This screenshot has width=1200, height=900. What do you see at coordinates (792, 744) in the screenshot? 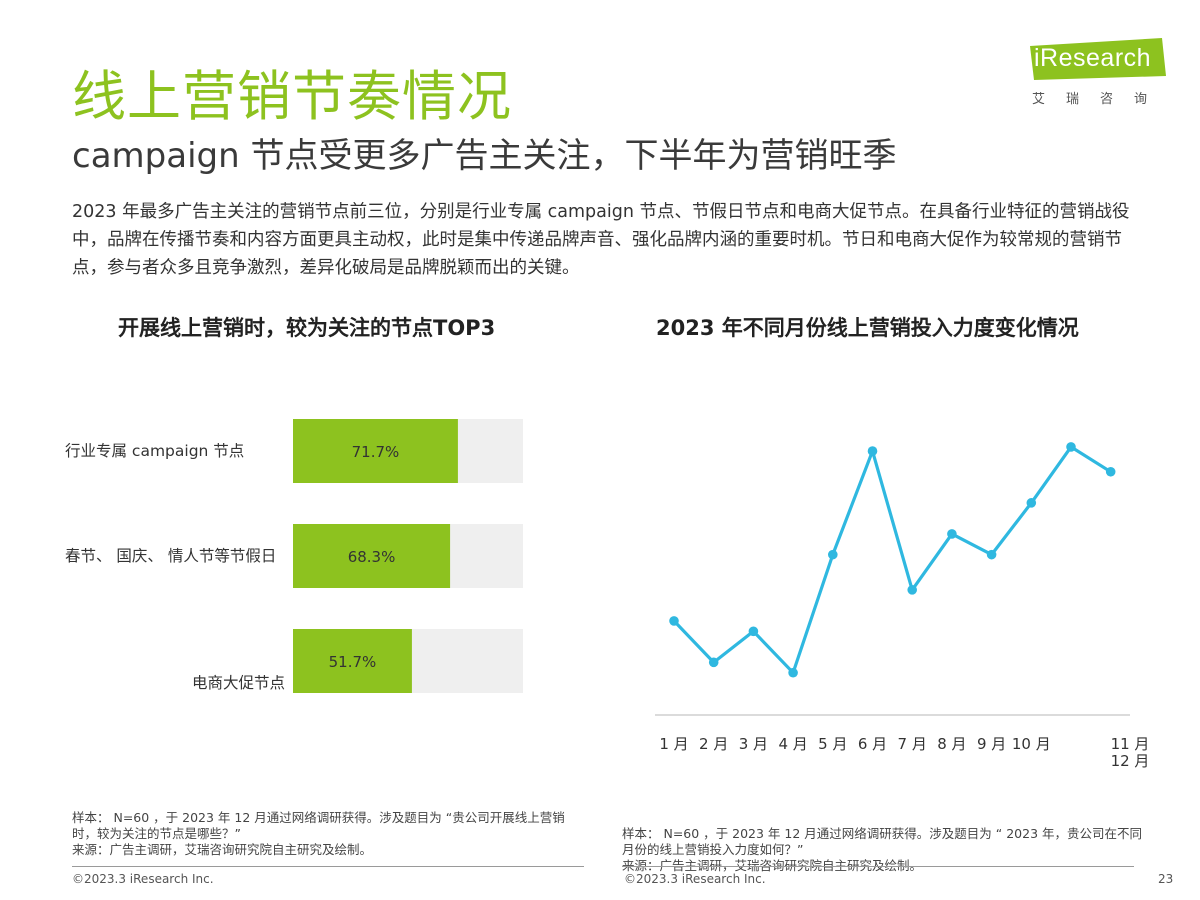
I see `x-tick-label: 4 月` at bounding box center [792, 744].